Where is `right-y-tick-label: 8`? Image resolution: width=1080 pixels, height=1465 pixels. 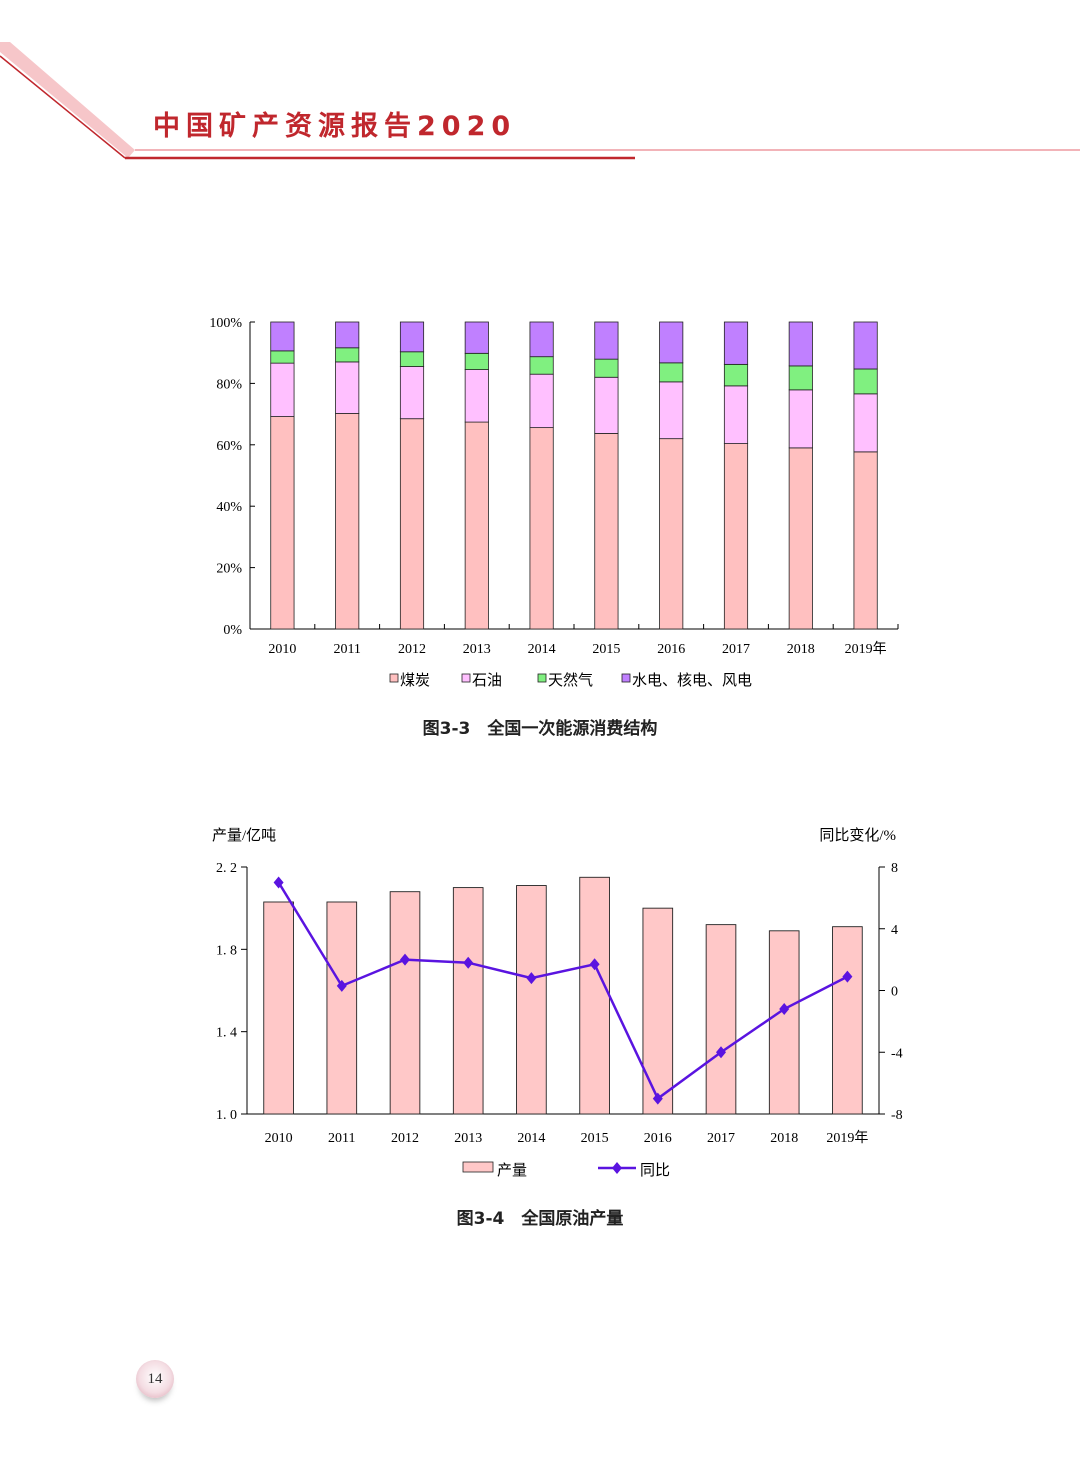
right-y-tick-label: 8 is located at coordinates (894, 868).